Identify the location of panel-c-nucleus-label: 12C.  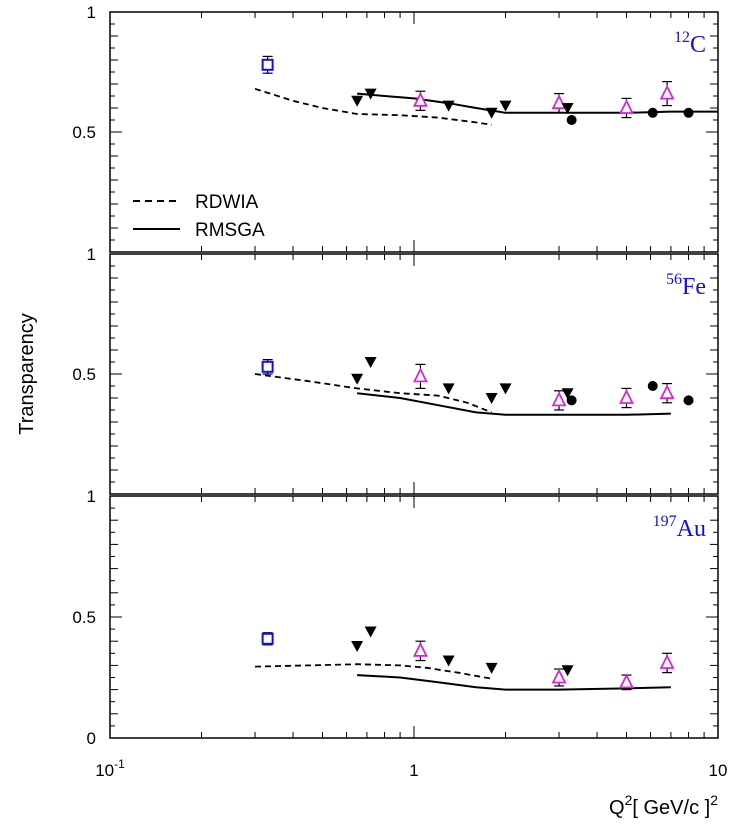
(690, 43).